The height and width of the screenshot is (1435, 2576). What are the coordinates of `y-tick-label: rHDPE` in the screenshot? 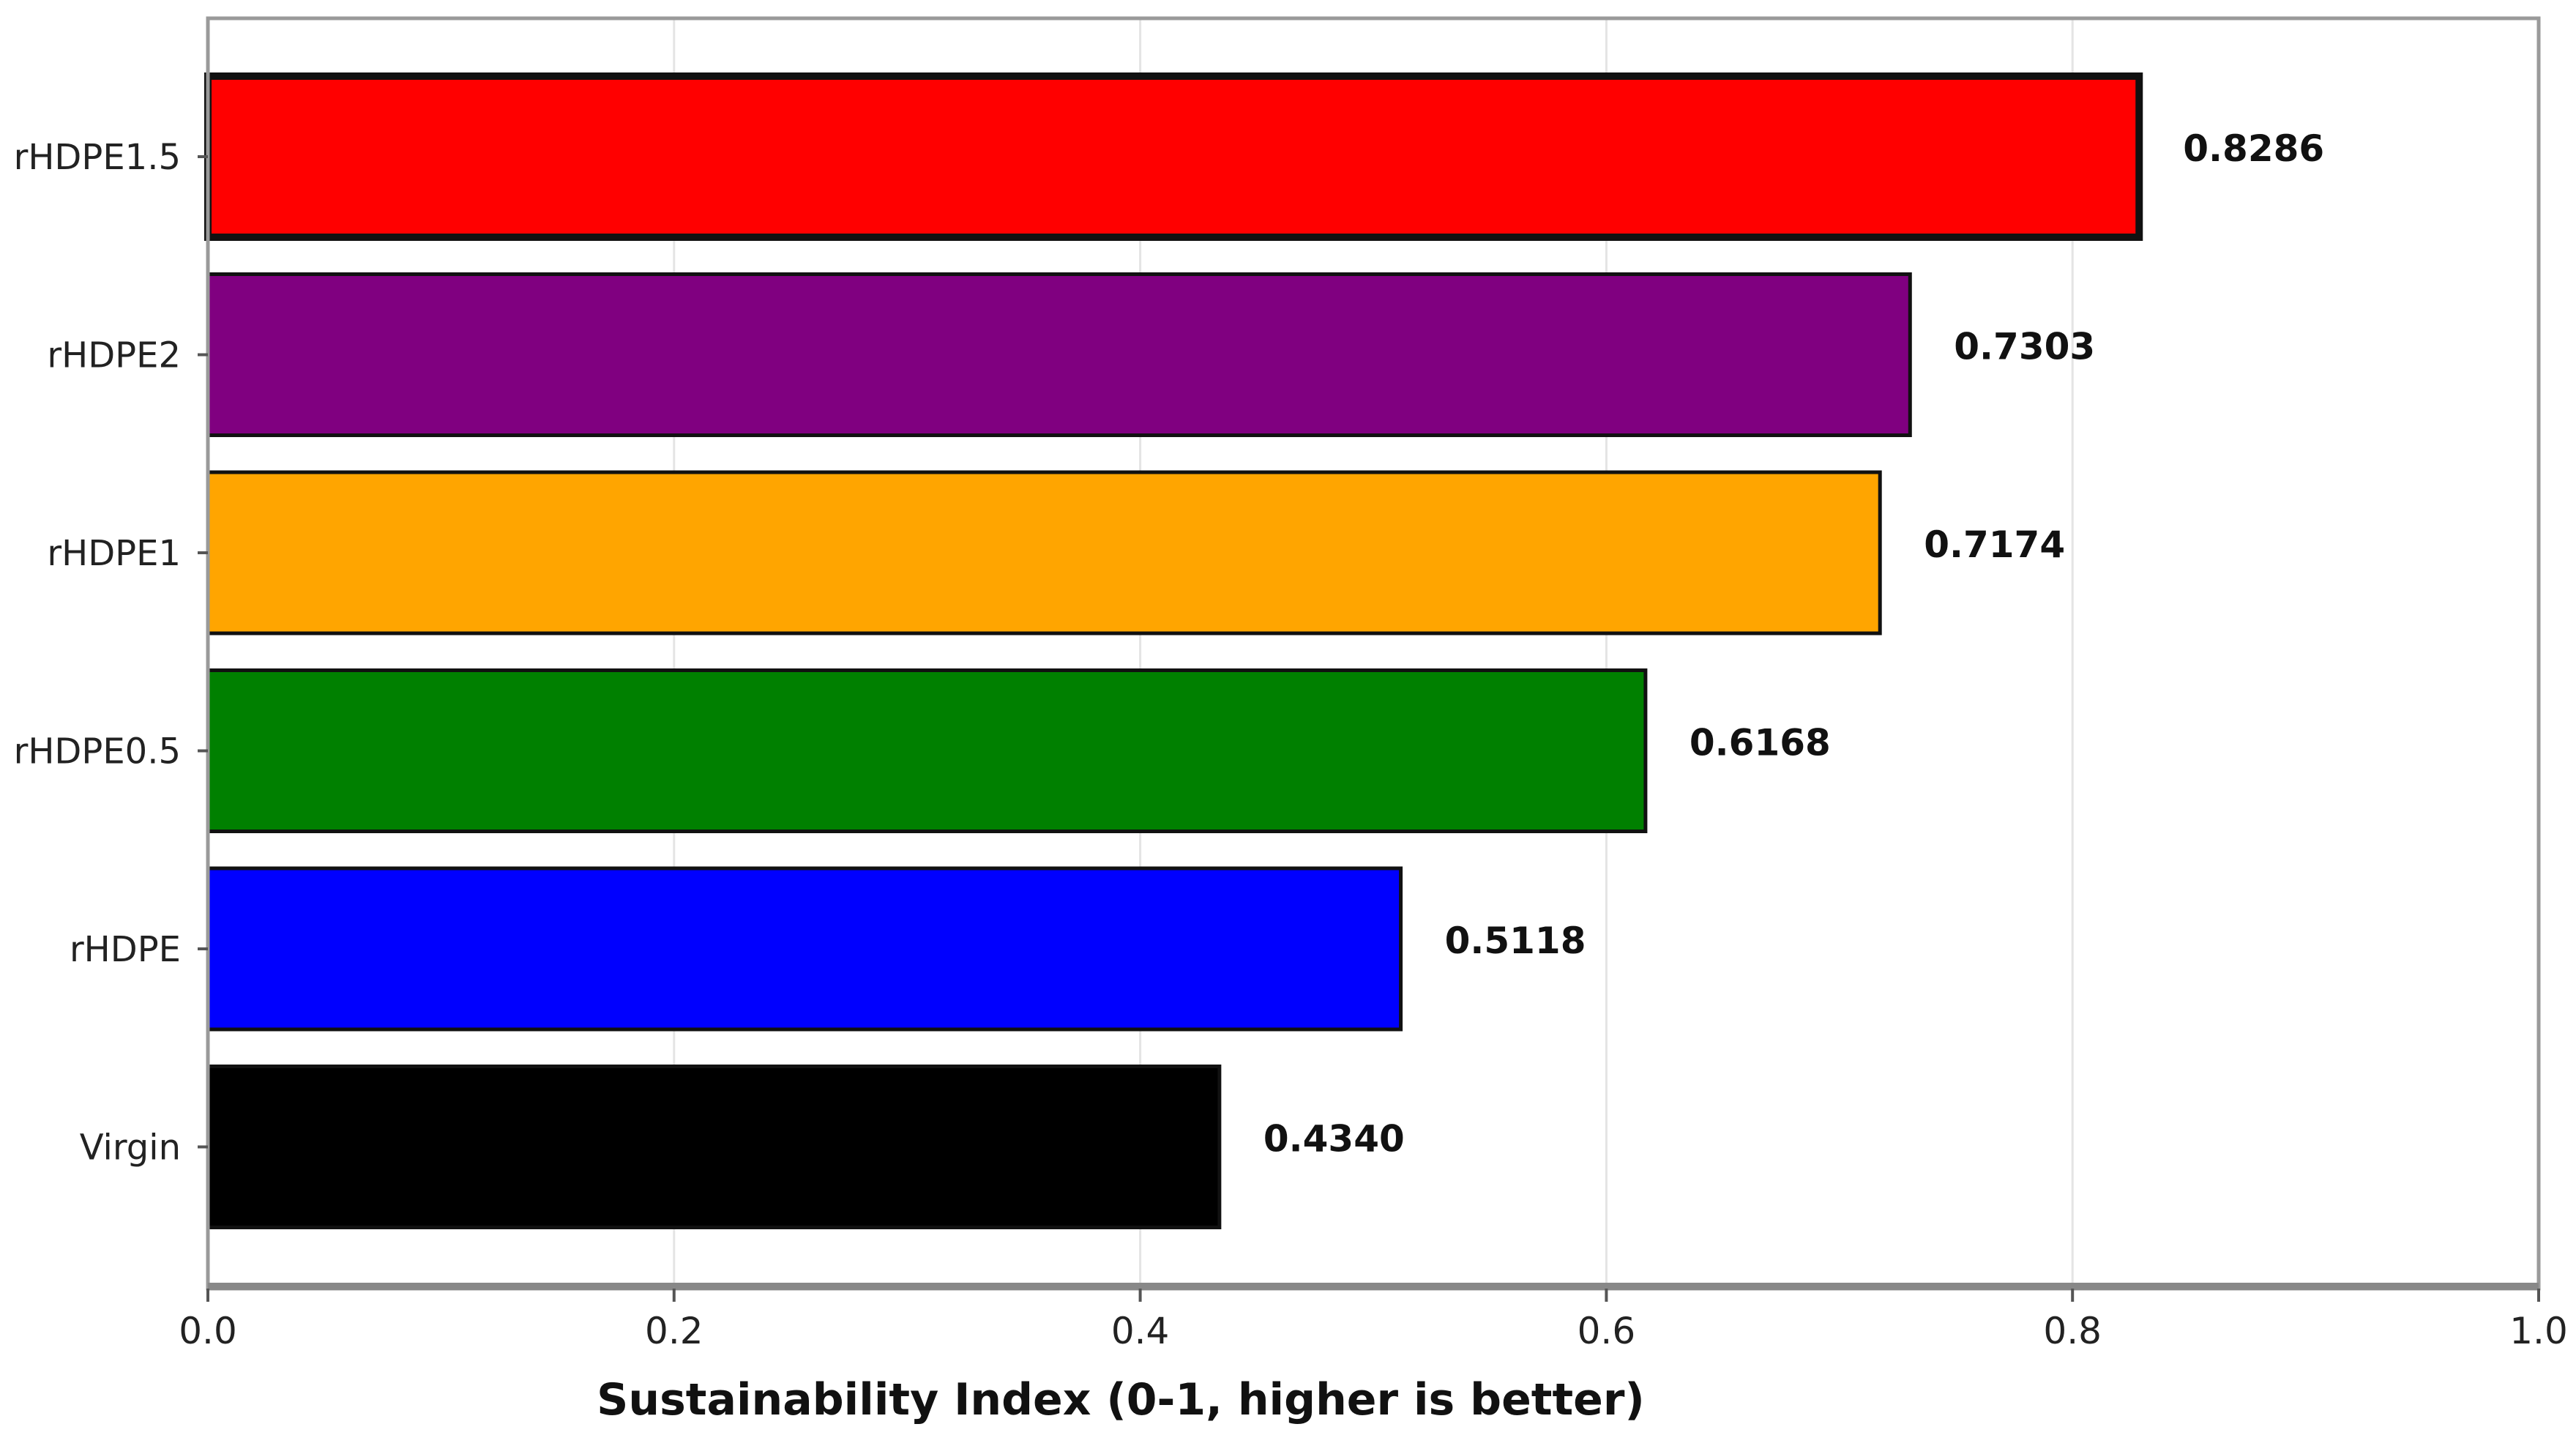 It's located at (125, 949).